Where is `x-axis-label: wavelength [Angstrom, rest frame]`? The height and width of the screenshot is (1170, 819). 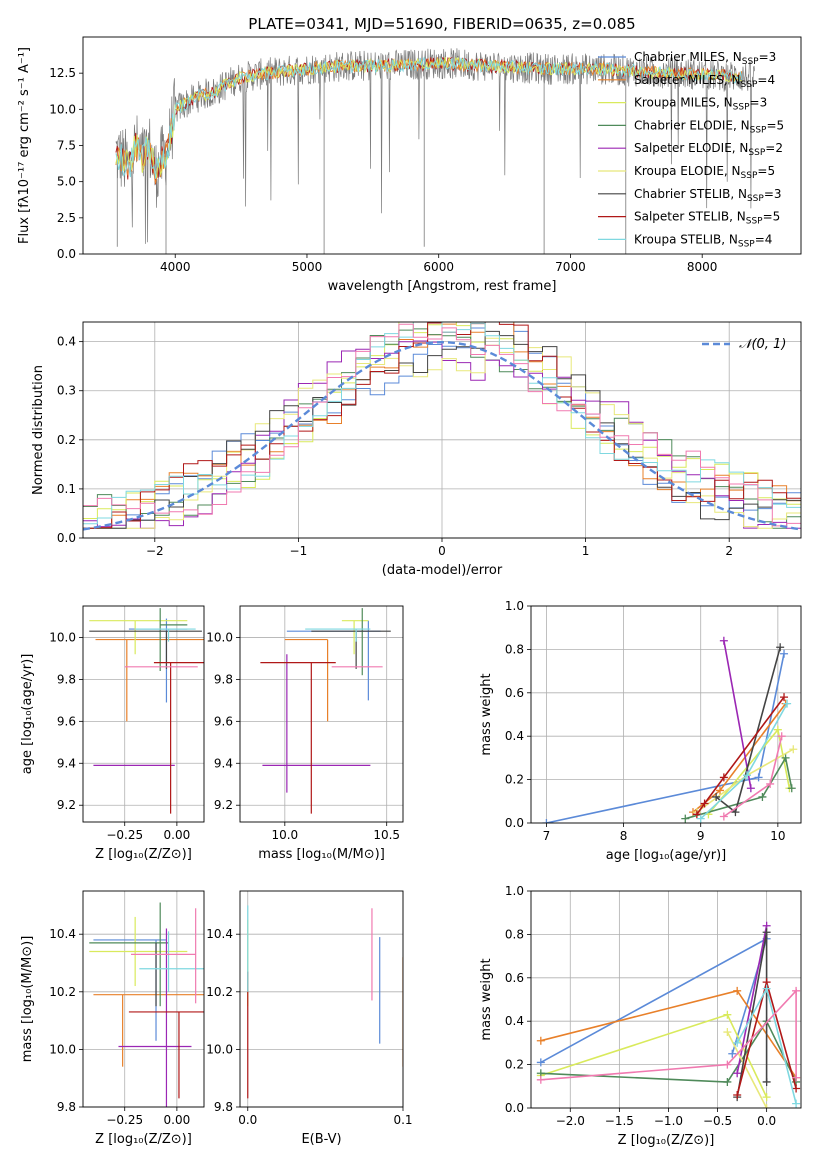
x-axis-label: wavelength [Angstrom, rest frame] is located at coordinates (442, 286).